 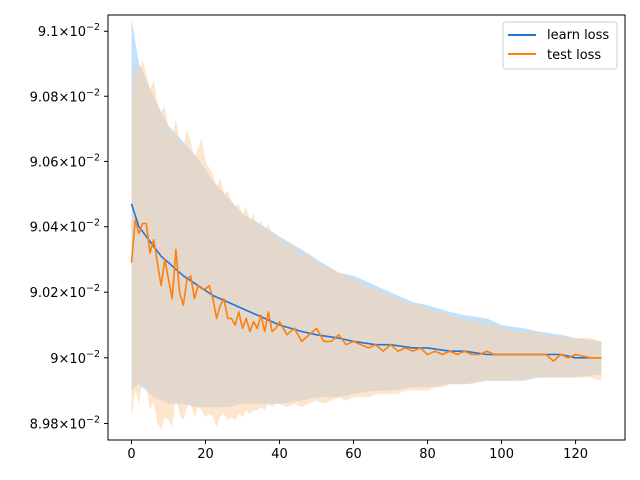 I want to click on legend-learn-loss-label: learn loss, so click(x=578, y=35).